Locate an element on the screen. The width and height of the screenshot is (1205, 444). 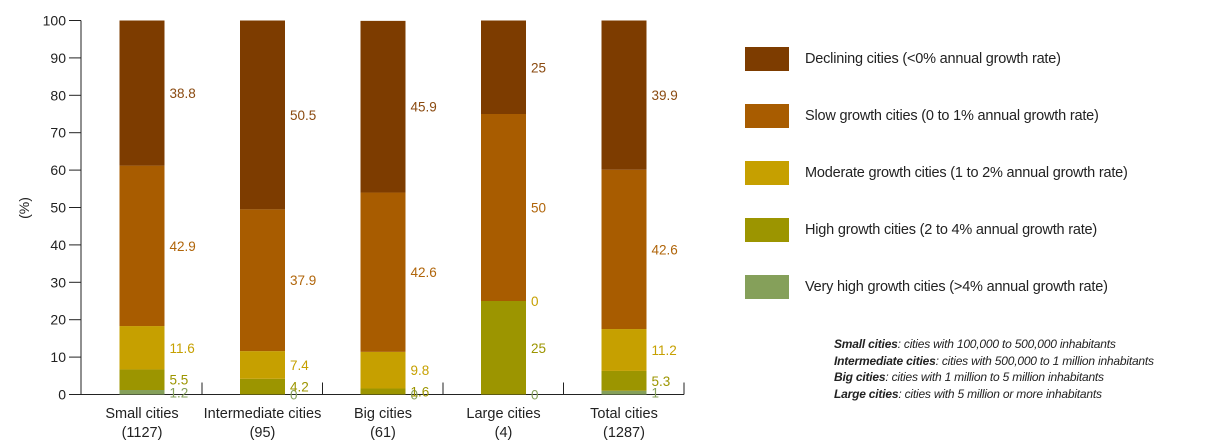
bar-stack: 04.2 7.4 37.9 50.5 is located at coordinates (278, 211).